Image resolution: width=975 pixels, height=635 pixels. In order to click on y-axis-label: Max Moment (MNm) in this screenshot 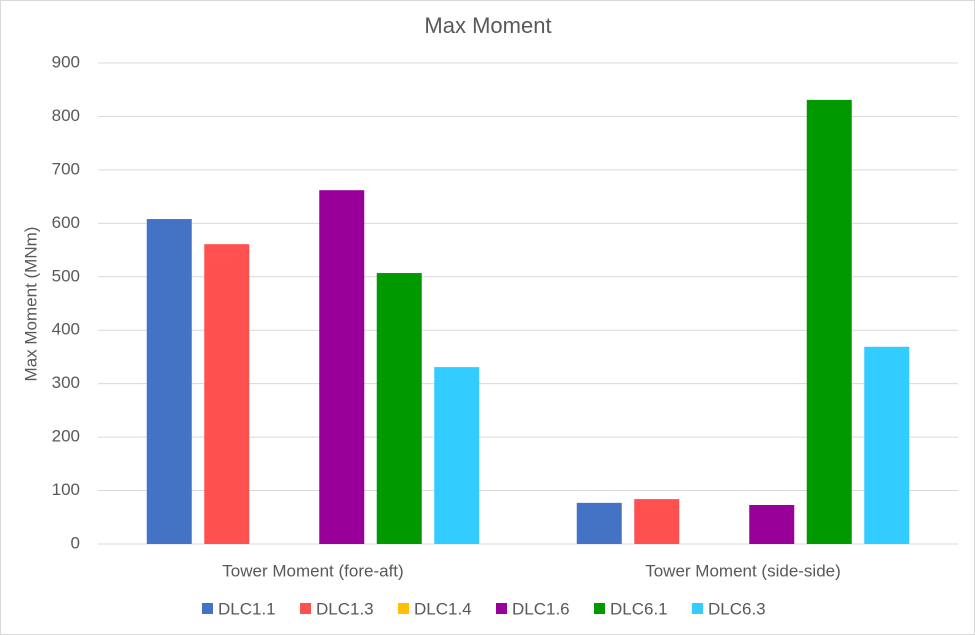, I will do `click(30, 304)`.